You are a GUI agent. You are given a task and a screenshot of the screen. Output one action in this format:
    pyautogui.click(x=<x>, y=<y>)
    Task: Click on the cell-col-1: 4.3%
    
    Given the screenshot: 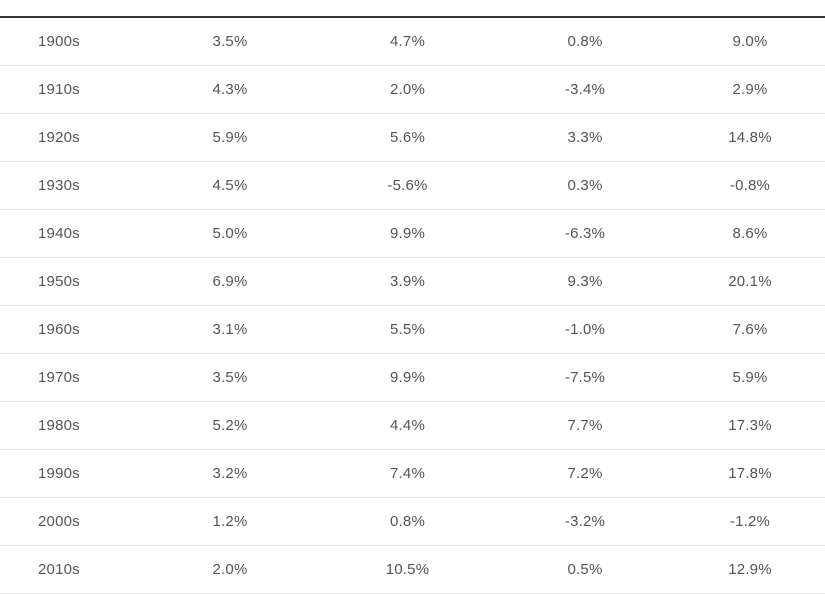 What is the action you would take?
    pyautogui.click(x=230, y=89)
    